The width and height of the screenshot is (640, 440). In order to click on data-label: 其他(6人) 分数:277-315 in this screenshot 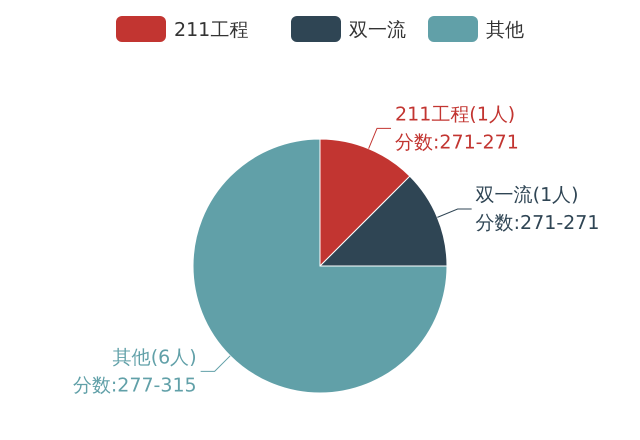, I will do `click(134, 371)`.